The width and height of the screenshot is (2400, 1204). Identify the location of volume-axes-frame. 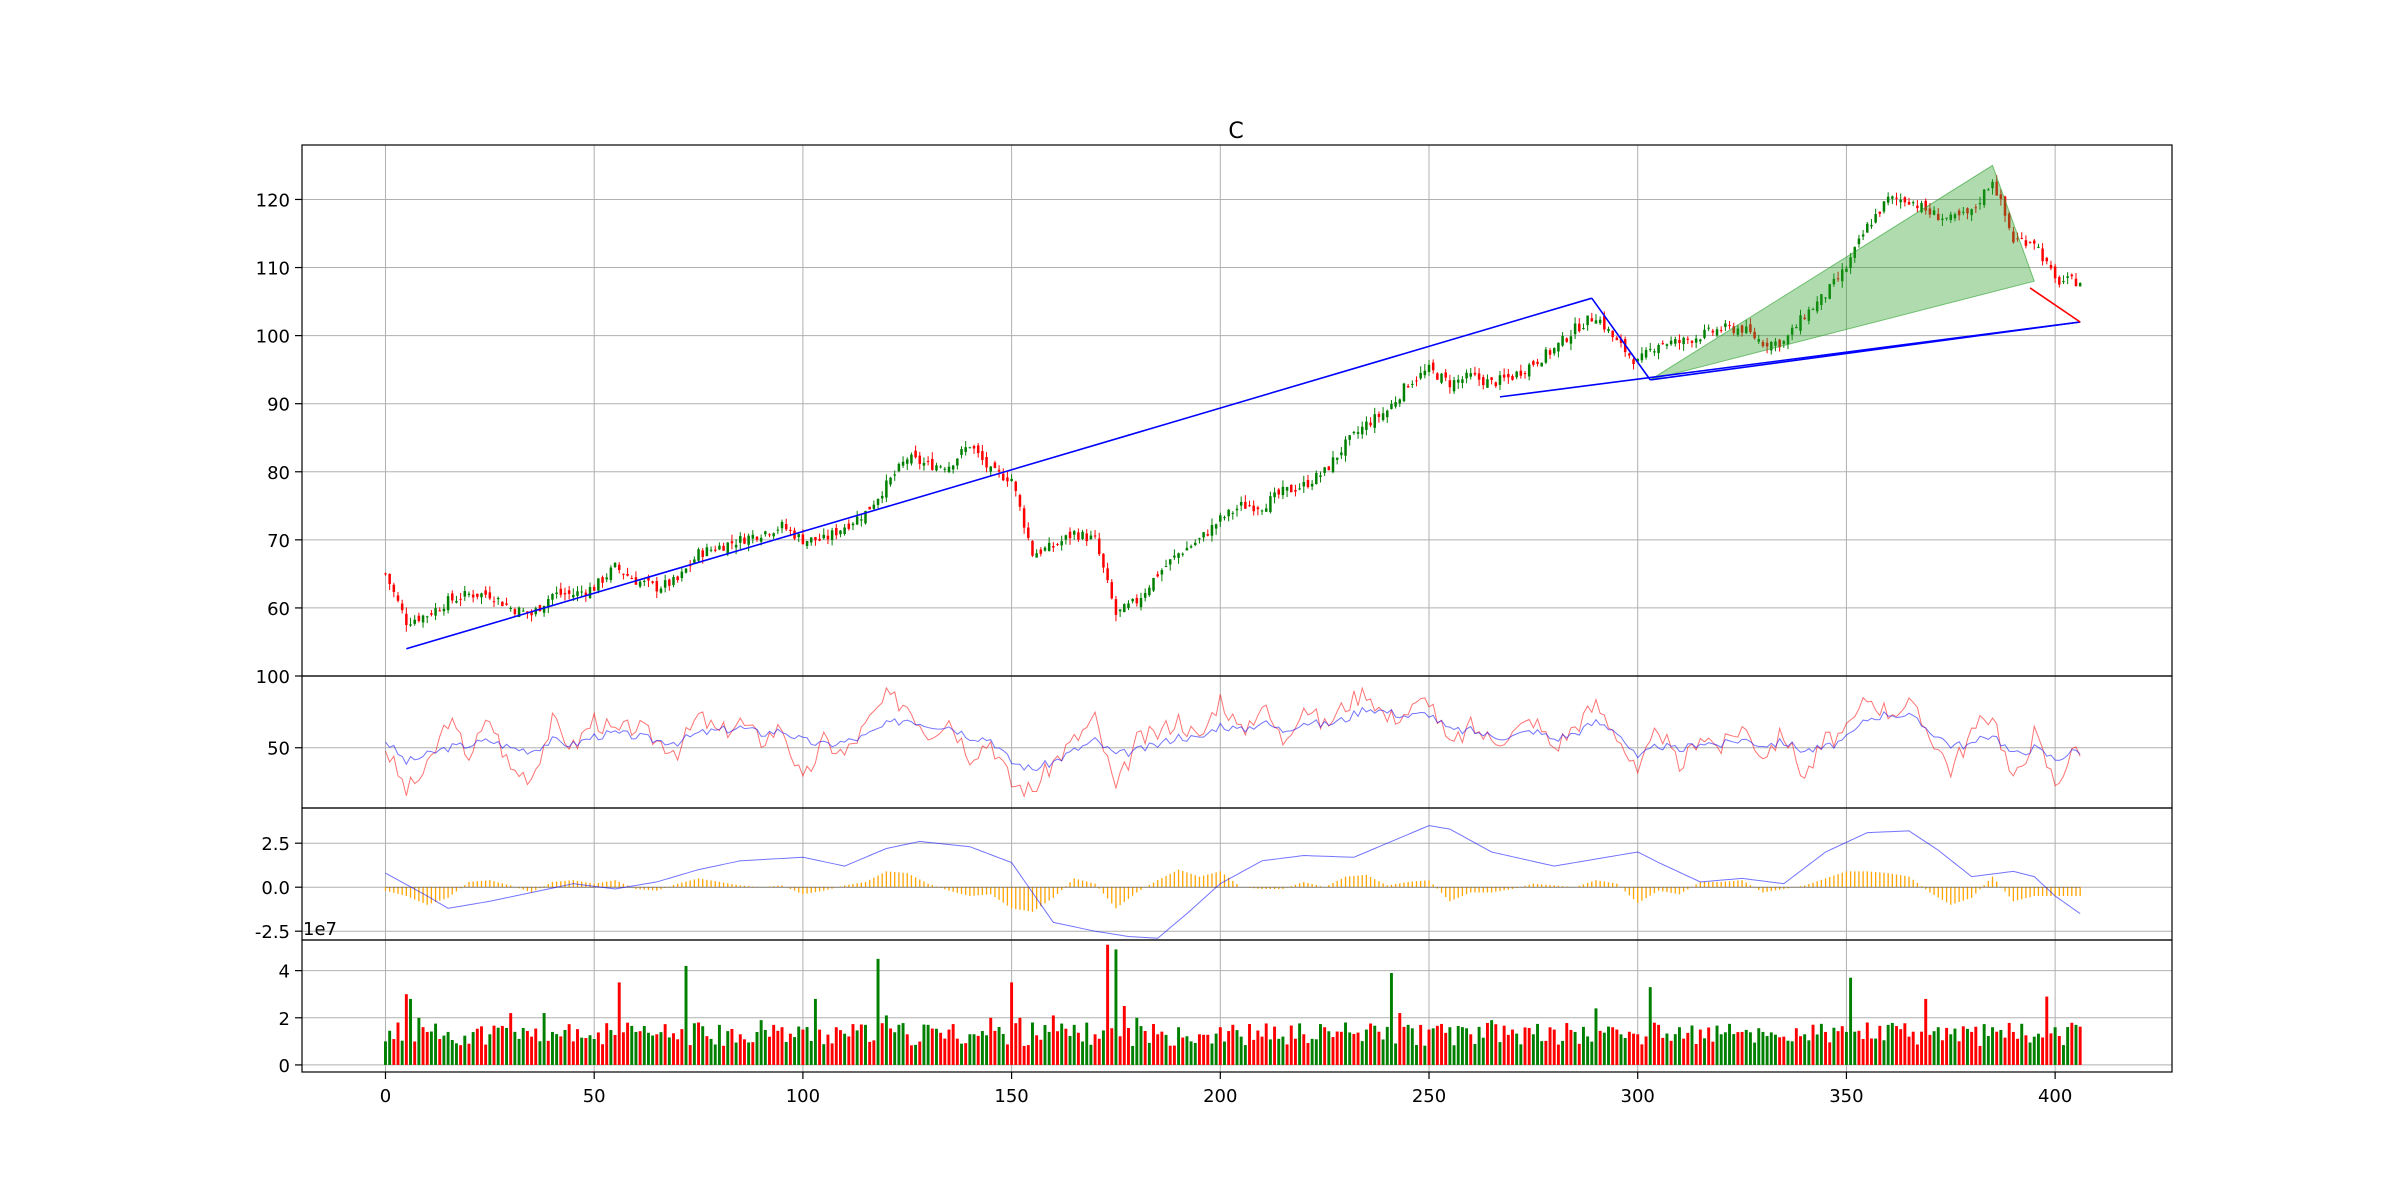
(1237, 1006).